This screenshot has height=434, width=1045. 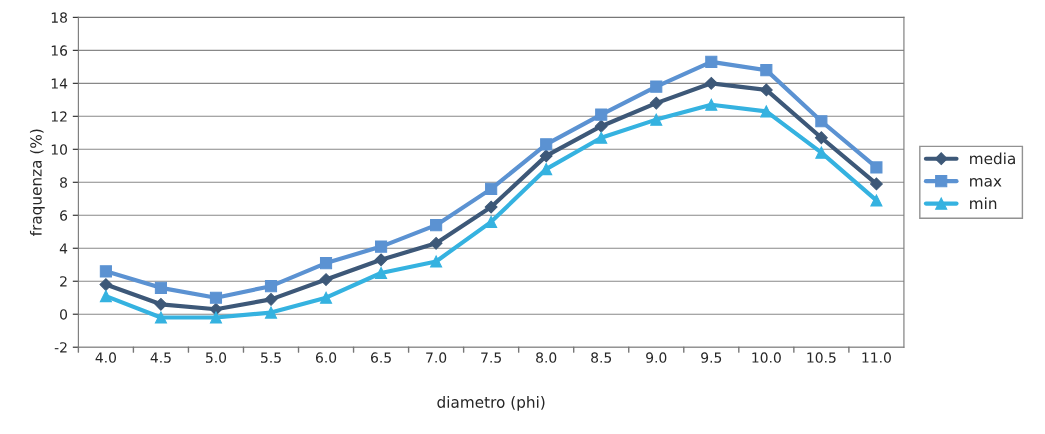 I want to click on x-tick-label: 5.5, so click(x=271, y=357).